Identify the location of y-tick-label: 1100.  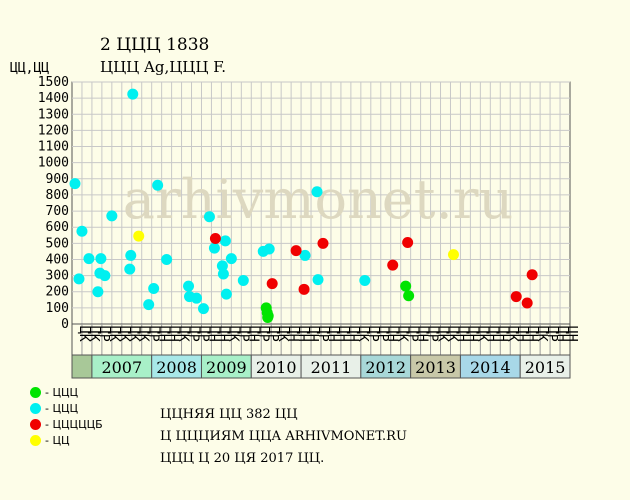
(53, 147).